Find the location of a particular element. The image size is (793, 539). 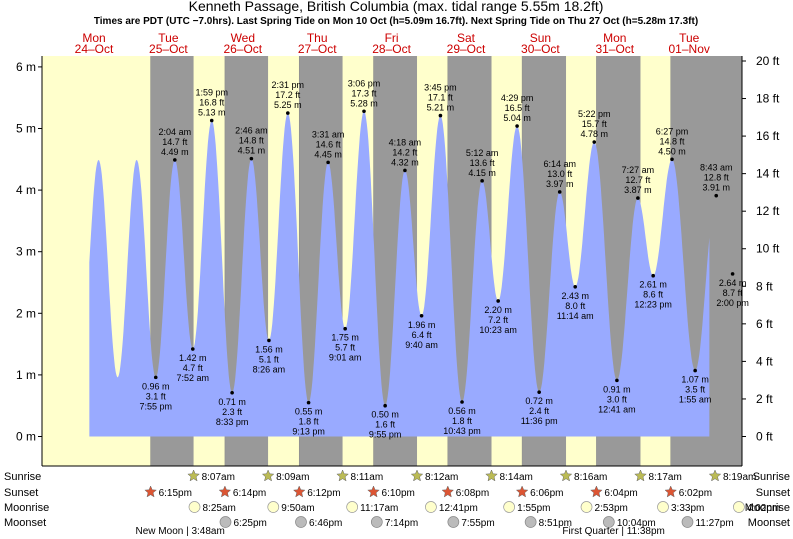

tide-low-ft: 1.6 ft is located at coordinates (385, 425).